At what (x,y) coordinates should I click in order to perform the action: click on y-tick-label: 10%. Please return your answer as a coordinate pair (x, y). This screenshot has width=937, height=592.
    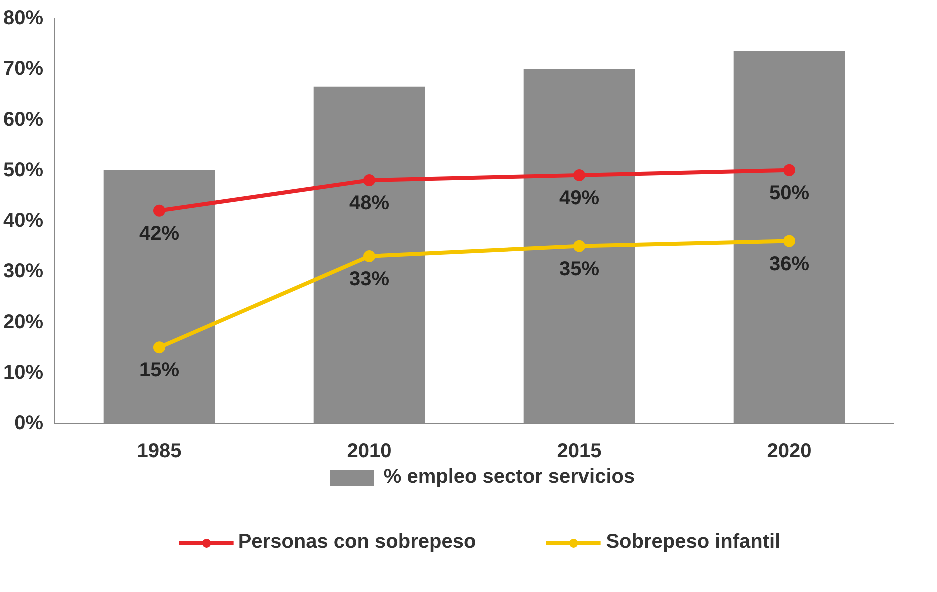
    Looking at the image, I should click on (23, 373).